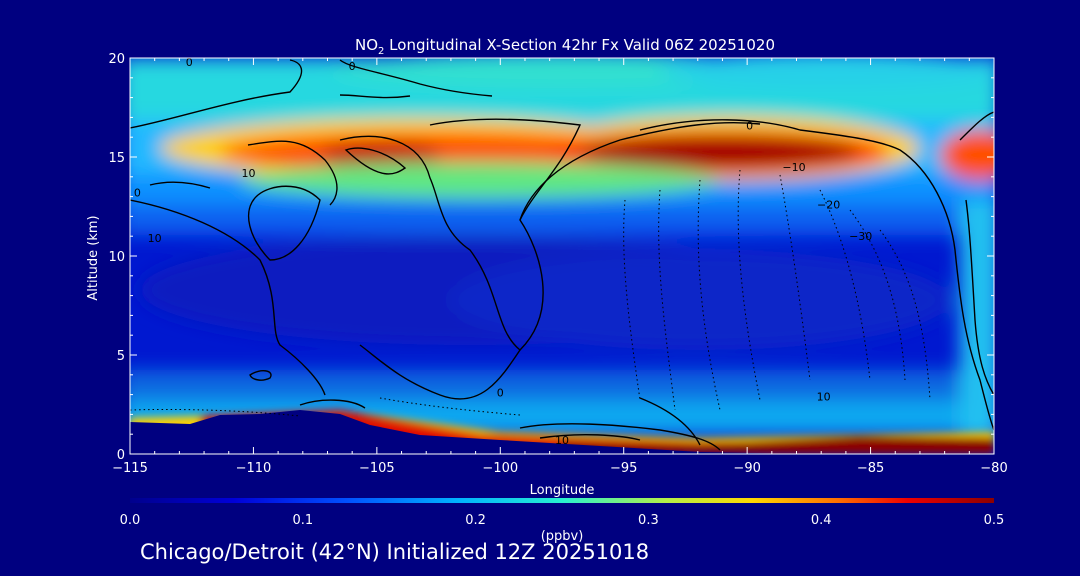 Image resolution: width=1080 pixels, height=576 pixels. Describe the element at coordinates (377, 468) in the screenshot. I see `x-tick-label: −105` at that location.